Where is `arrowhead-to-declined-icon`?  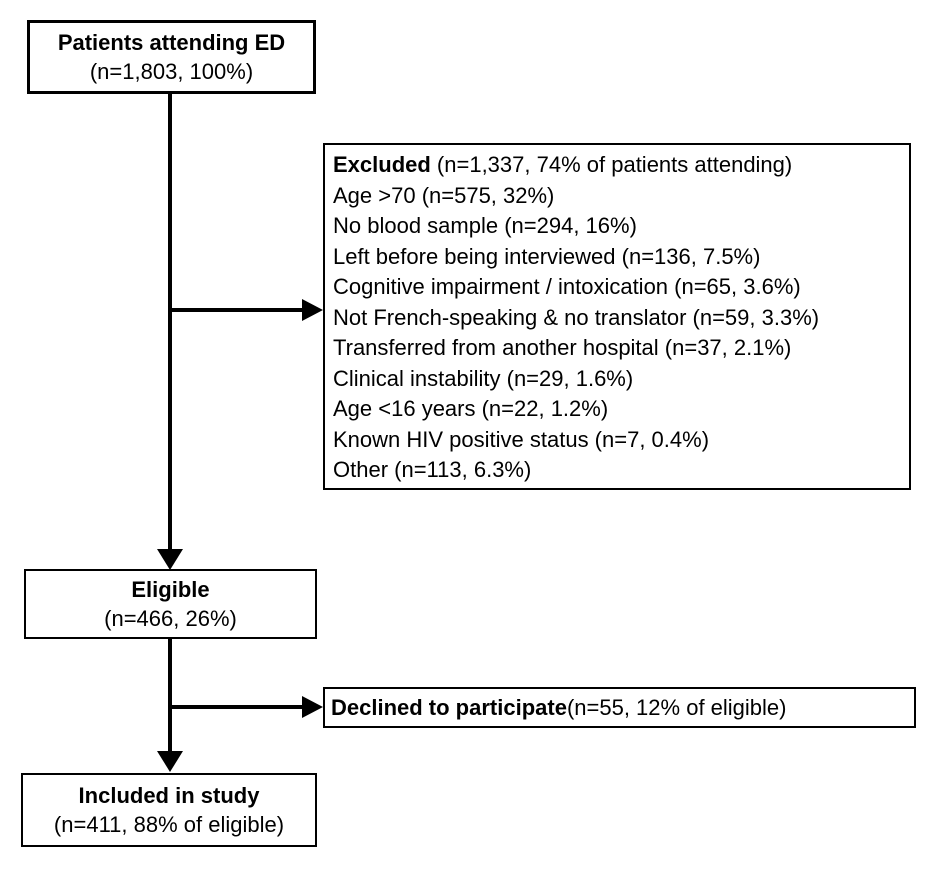 arrowhead-to-declined-icon is located at coordinates (312, 707).